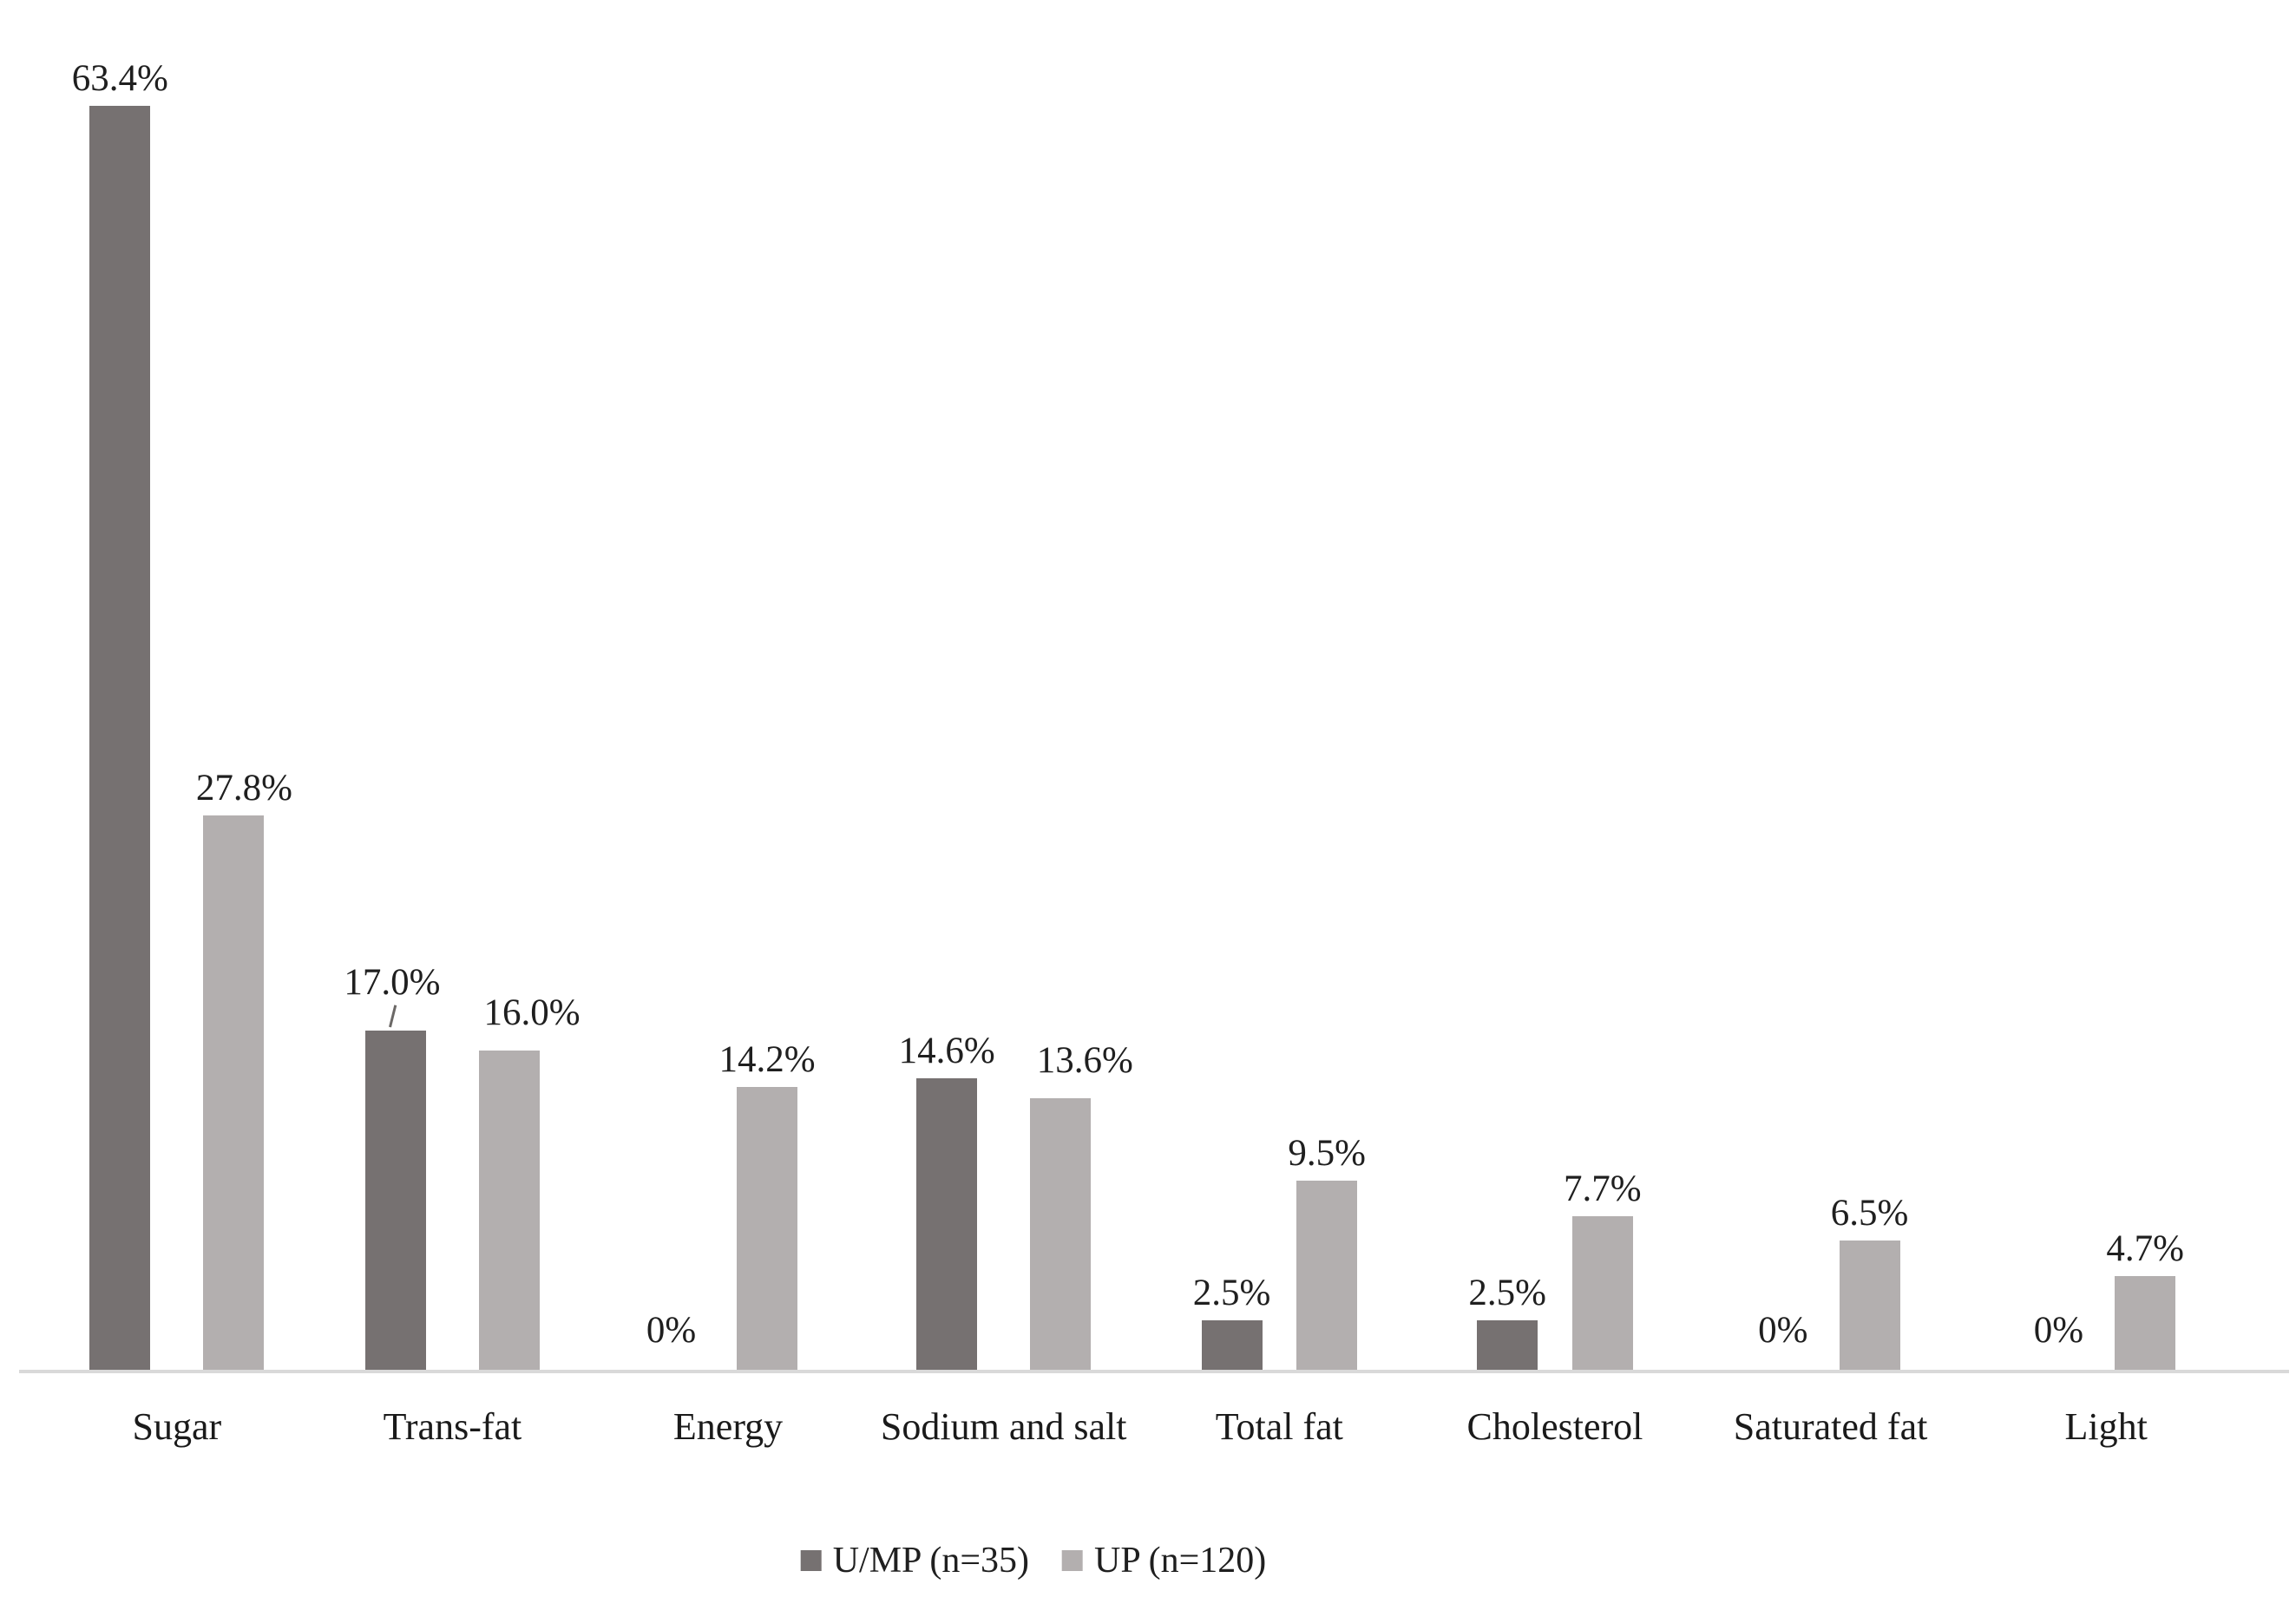 Image resolution: width=2296 pixels, height=1617 pixels. Describe the element at coordinates (120, 738) in the screenshot. I see `bar-sugar-u-mp` at that location.